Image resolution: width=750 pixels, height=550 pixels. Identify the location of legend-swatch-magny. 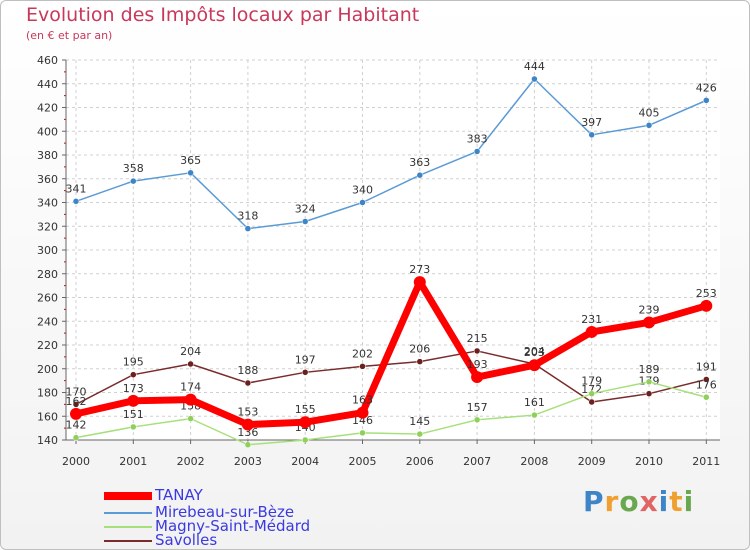
(128, 527).